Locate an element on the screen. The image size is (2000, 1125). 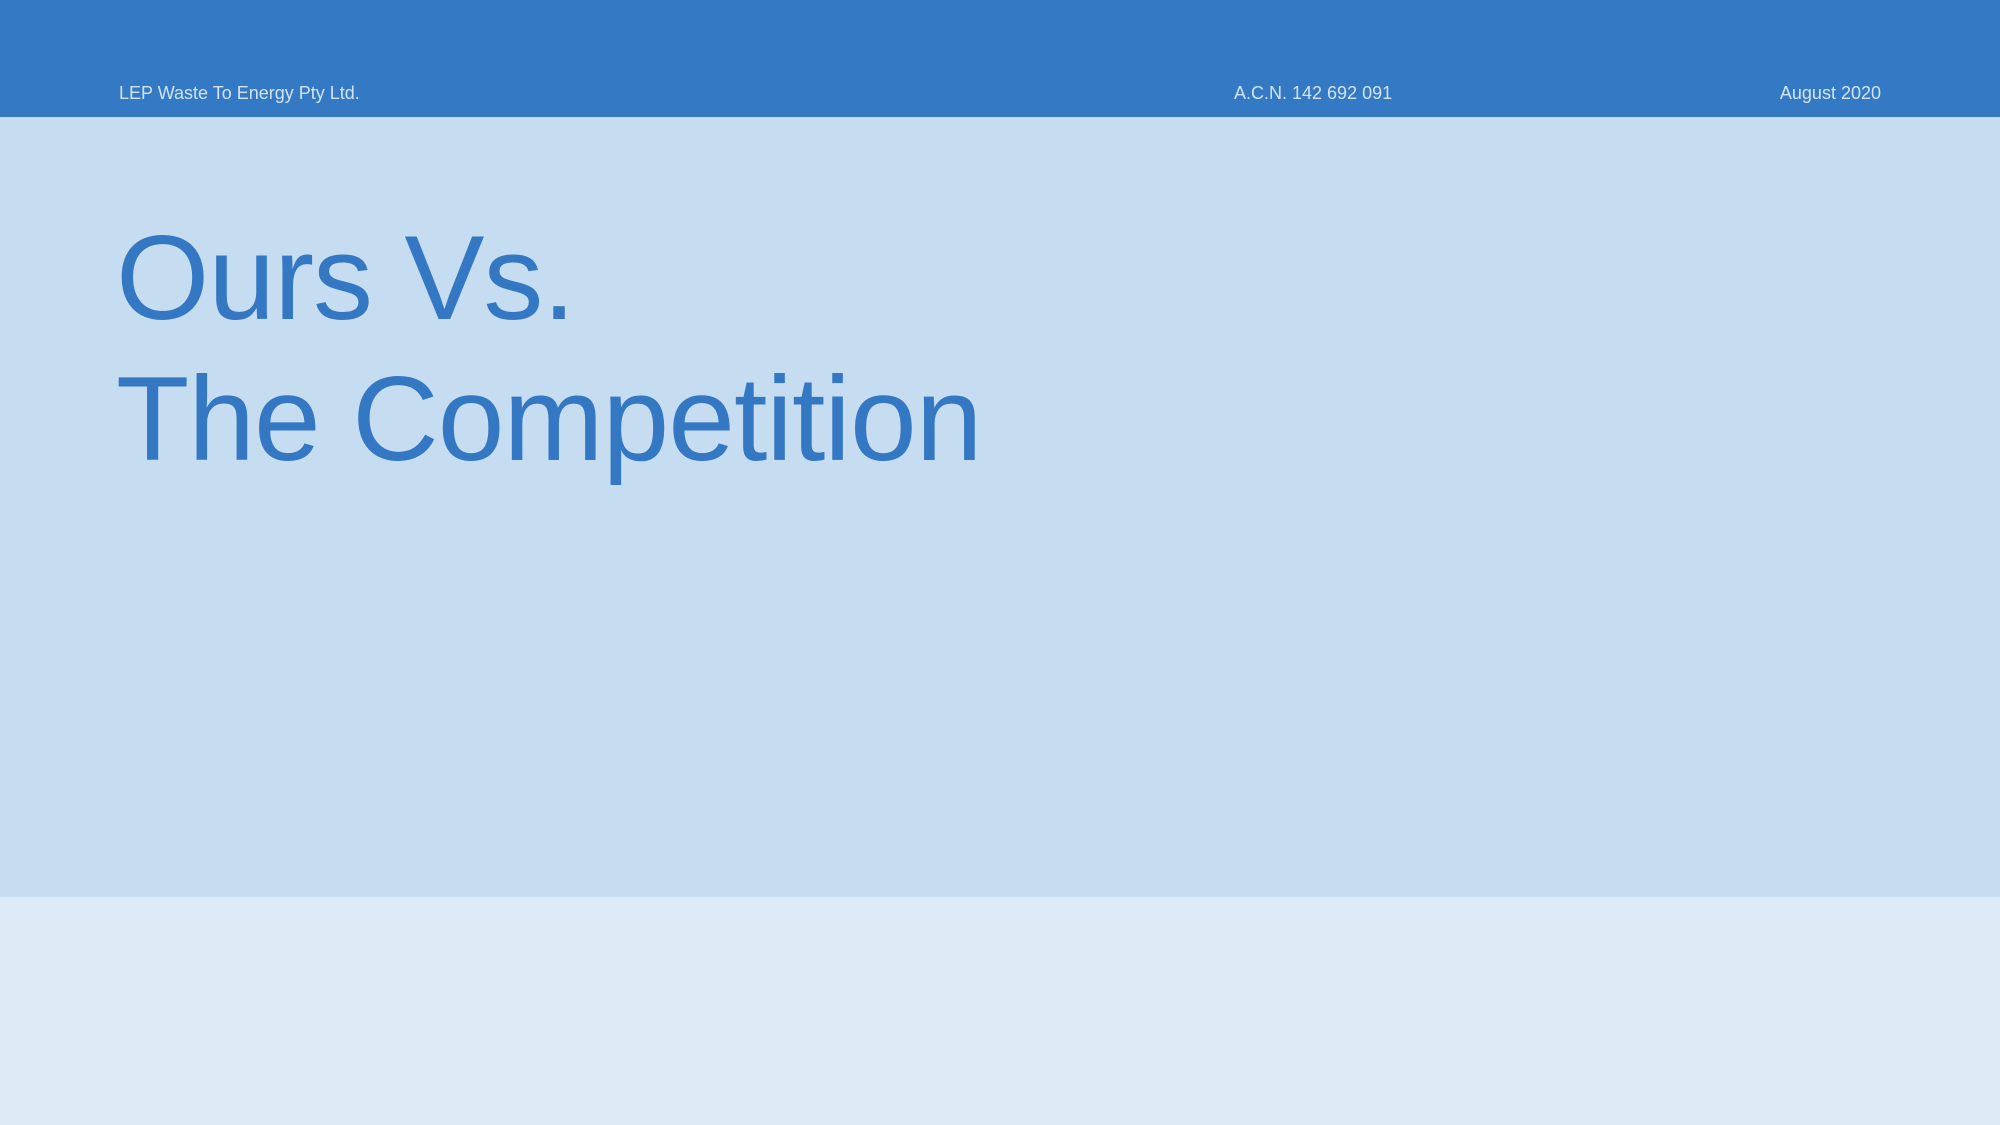
company-name: LEP Waste To Energy Pty Ltd. is located at coordinates (239, 93).